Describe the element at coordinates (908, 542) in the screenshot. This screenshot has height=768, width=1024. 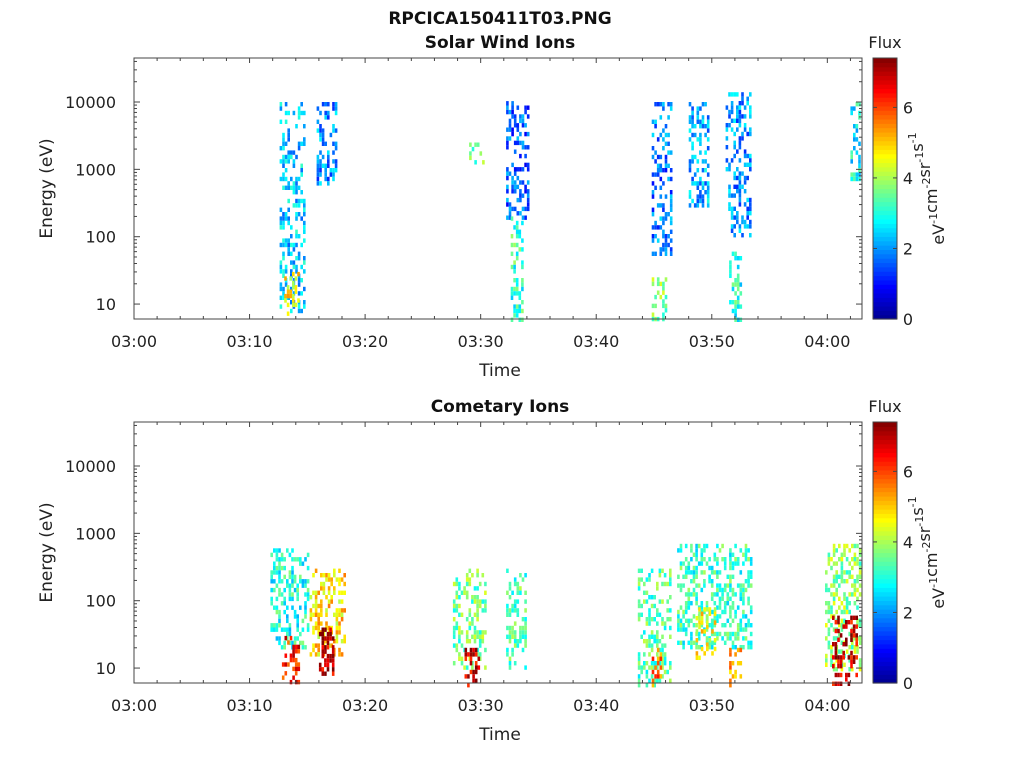
I see `colorbar-tick-label: 4` at that location.